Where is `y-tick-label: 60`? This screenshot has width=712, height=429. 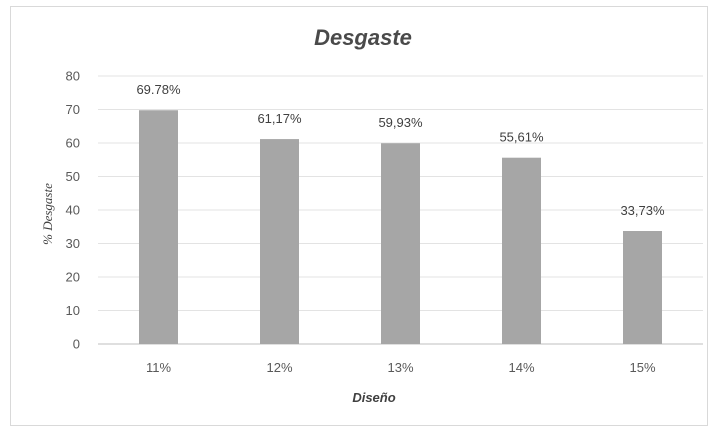 y-tick-label: 60 is located at coordinates (73, 143).